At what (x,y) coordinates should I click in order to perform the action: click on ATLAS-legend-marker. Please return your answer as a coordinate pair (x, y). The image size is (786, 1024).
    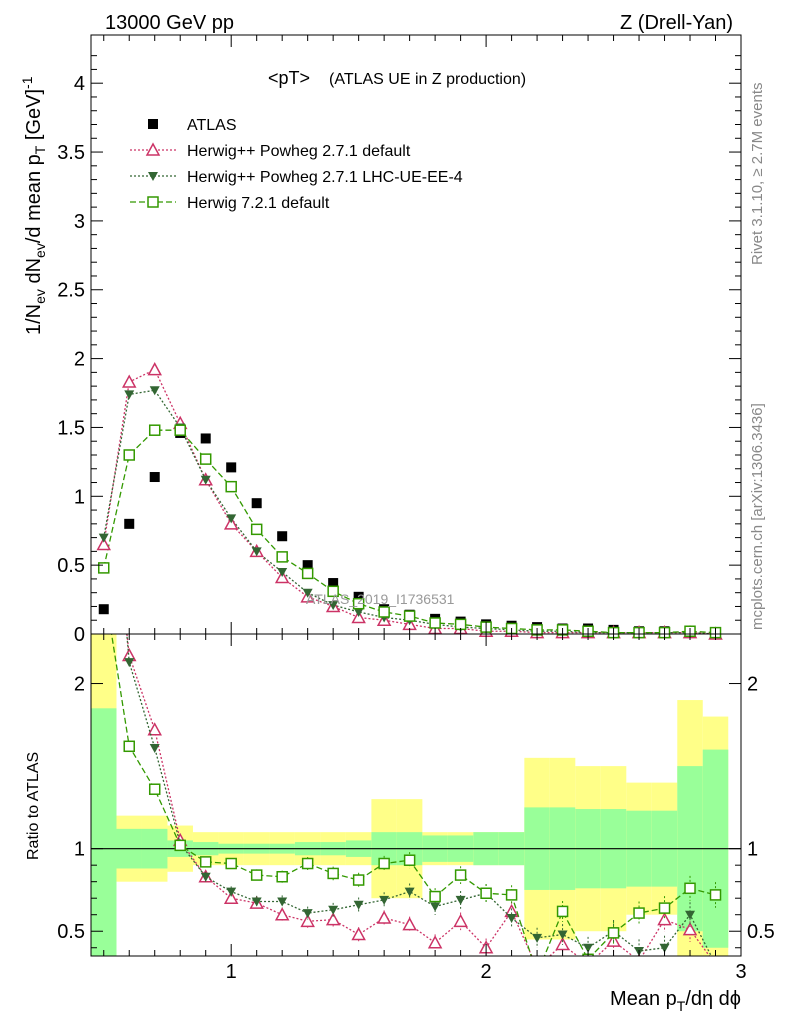
    Looking at the image, I should click on (153, 124).